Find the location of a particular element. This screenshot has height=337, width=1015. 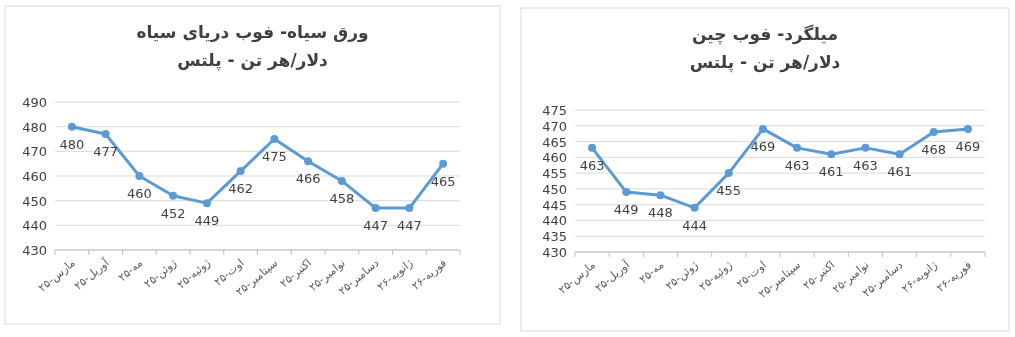

data-label: 448 is located at coordinates (660, 213).